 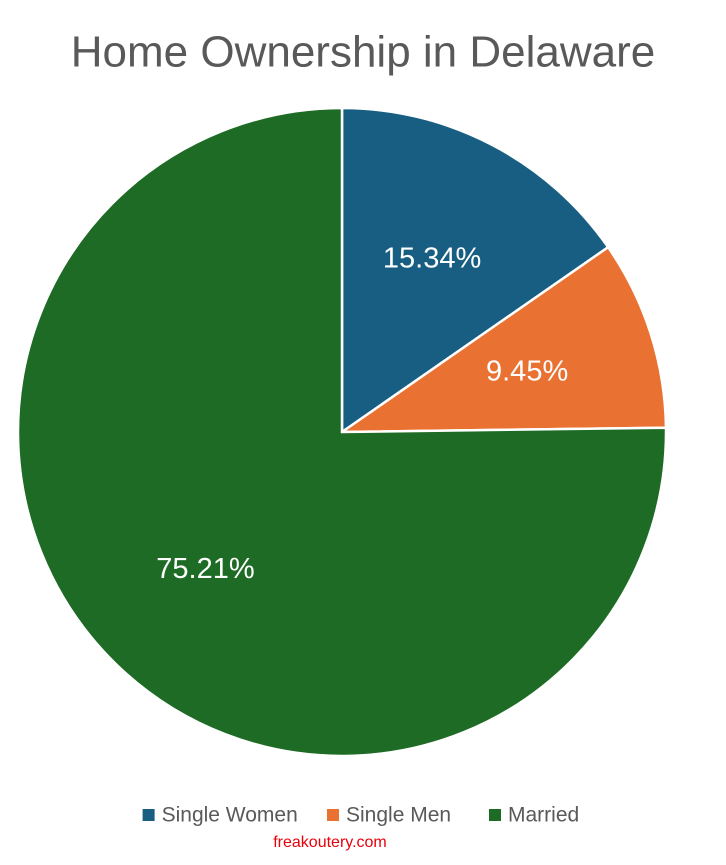 I want to click on legend-label: Married, so click(x=543, y=815).